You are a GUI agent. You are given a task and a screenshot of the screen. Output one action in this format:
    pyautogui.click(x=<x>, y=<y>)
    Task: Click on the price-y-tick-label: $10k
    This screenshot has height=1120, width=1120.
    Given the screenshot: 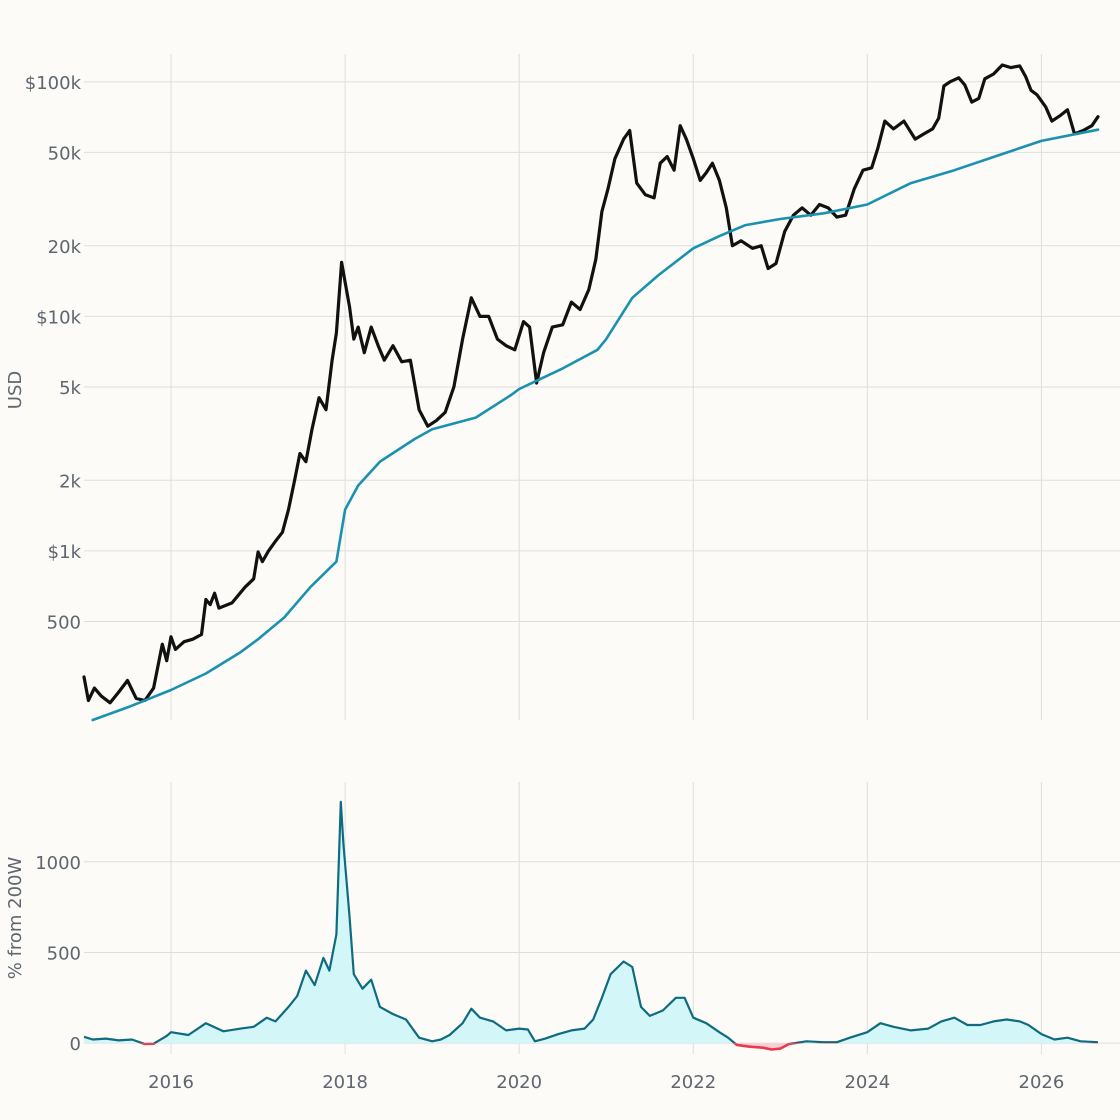 What is the action you would take?
    pyautogui.click(x=58, y=317)
    